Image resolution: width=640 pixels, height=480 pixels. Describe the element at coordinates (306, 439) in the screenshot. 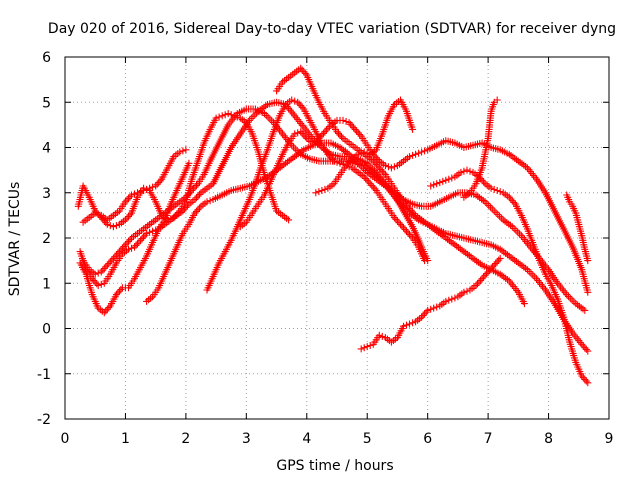

I see `x-tick-label: 4` at that location.